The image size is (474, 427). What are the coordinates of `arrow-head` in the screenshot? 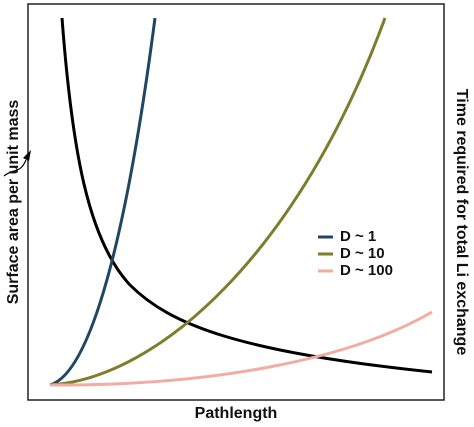 It's located at (27, 155).